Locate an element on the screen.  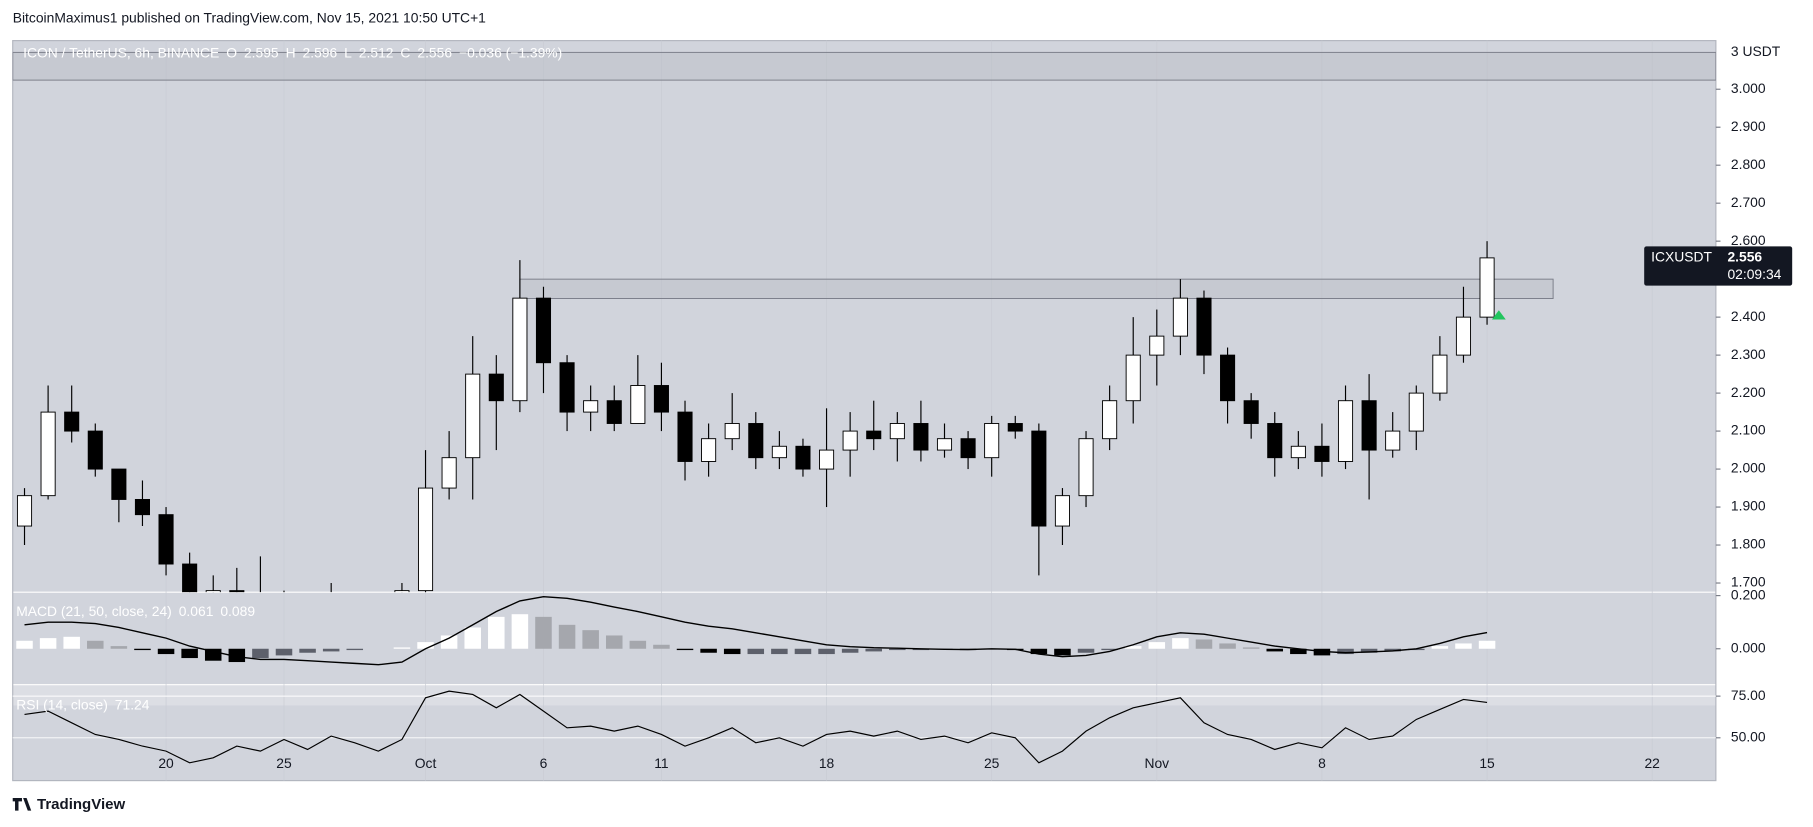
x-tick-label: 8 is located at coordinates (1322, 763).